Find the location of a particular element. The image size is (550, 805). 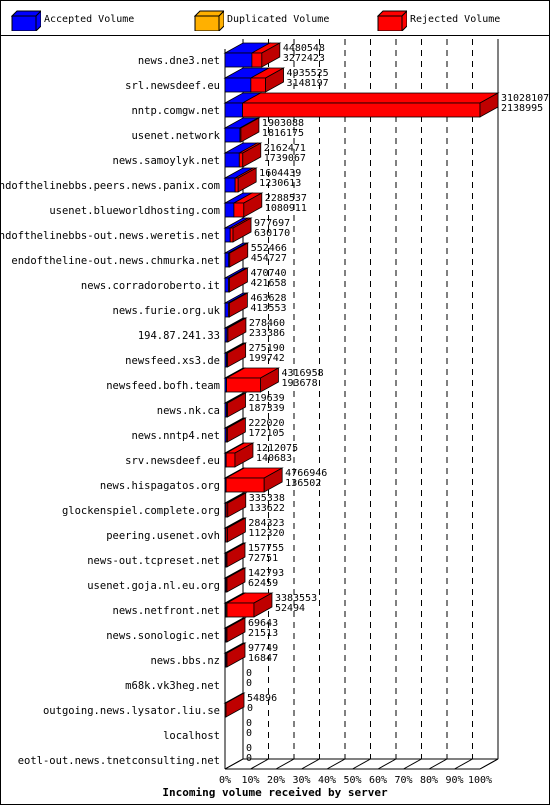

bar-total-label: 69643 is located at coordinates (263, 623).